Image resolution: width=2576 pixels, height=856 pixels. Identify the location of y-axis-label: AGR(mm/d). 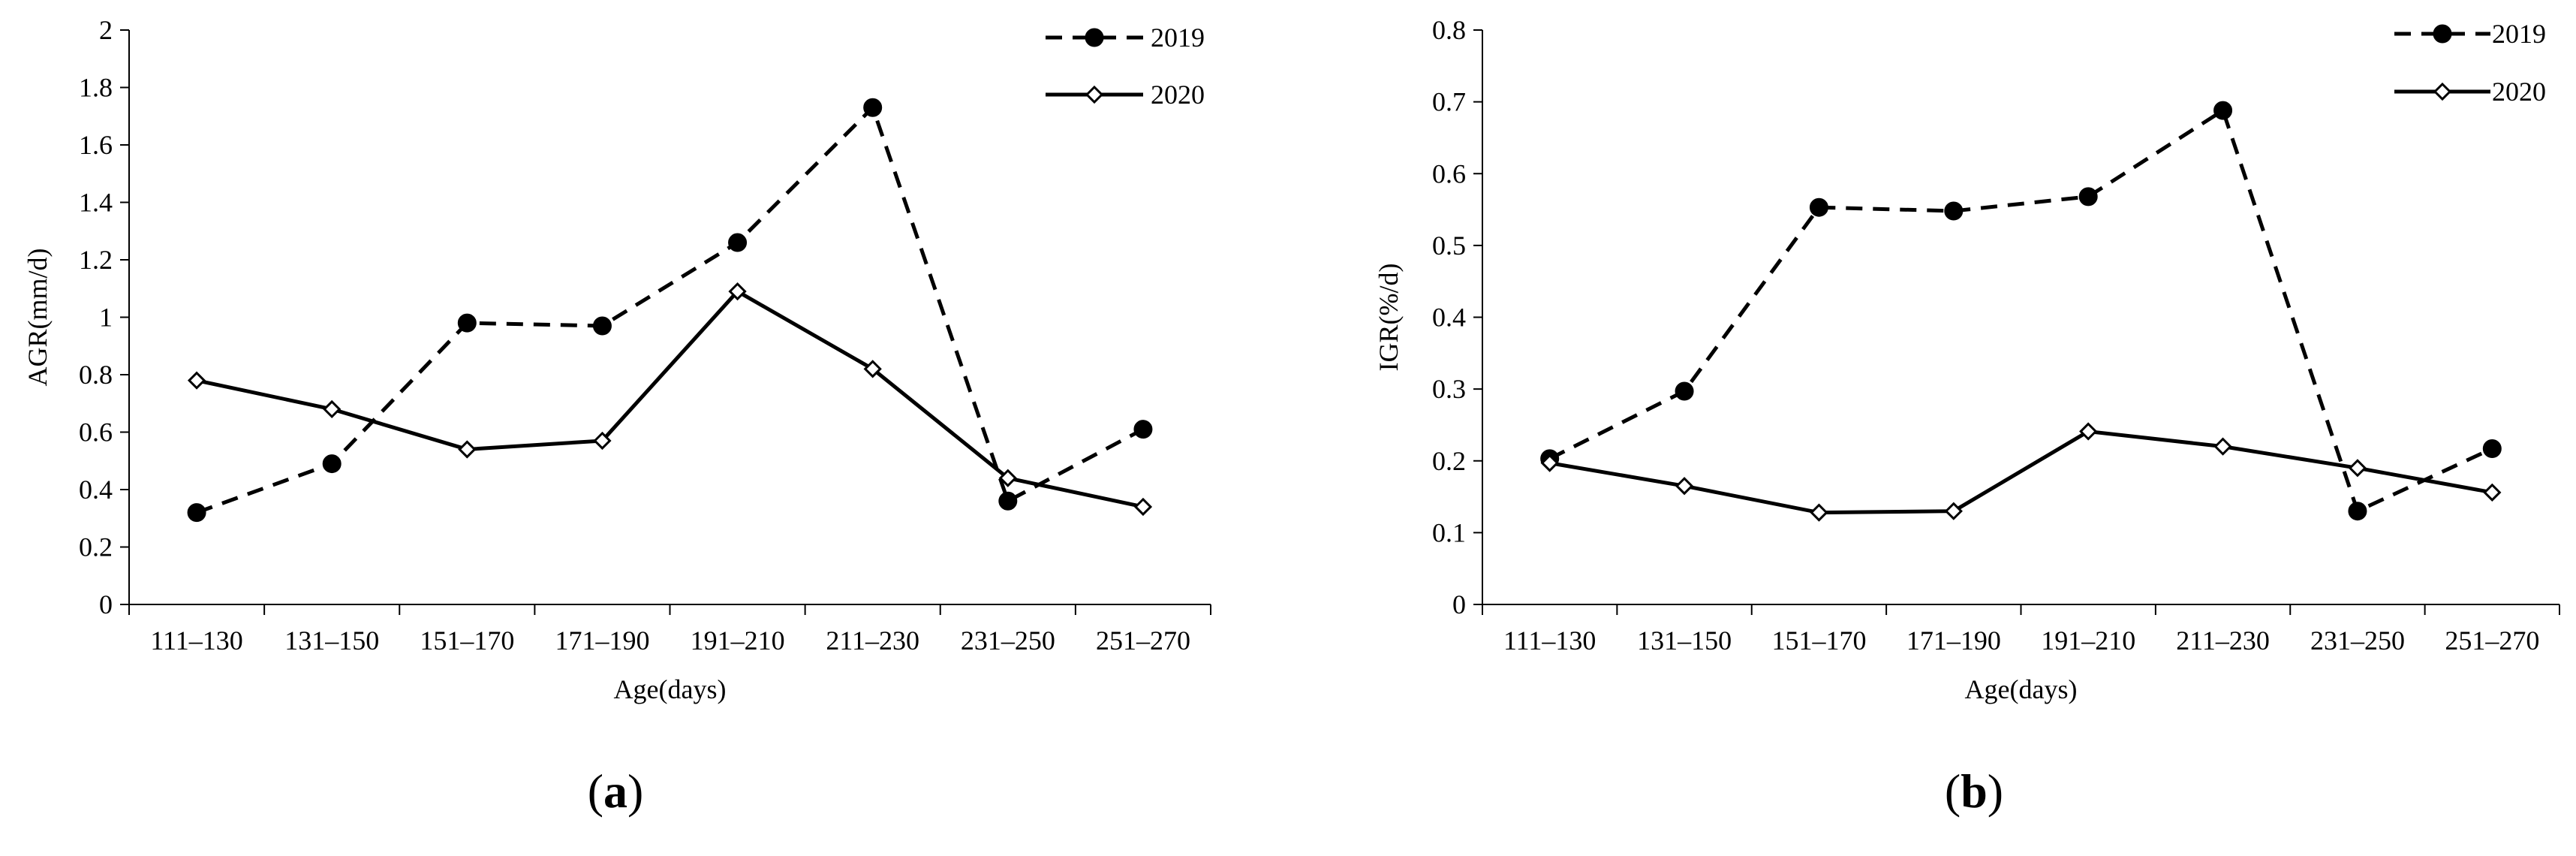
(38, 318).